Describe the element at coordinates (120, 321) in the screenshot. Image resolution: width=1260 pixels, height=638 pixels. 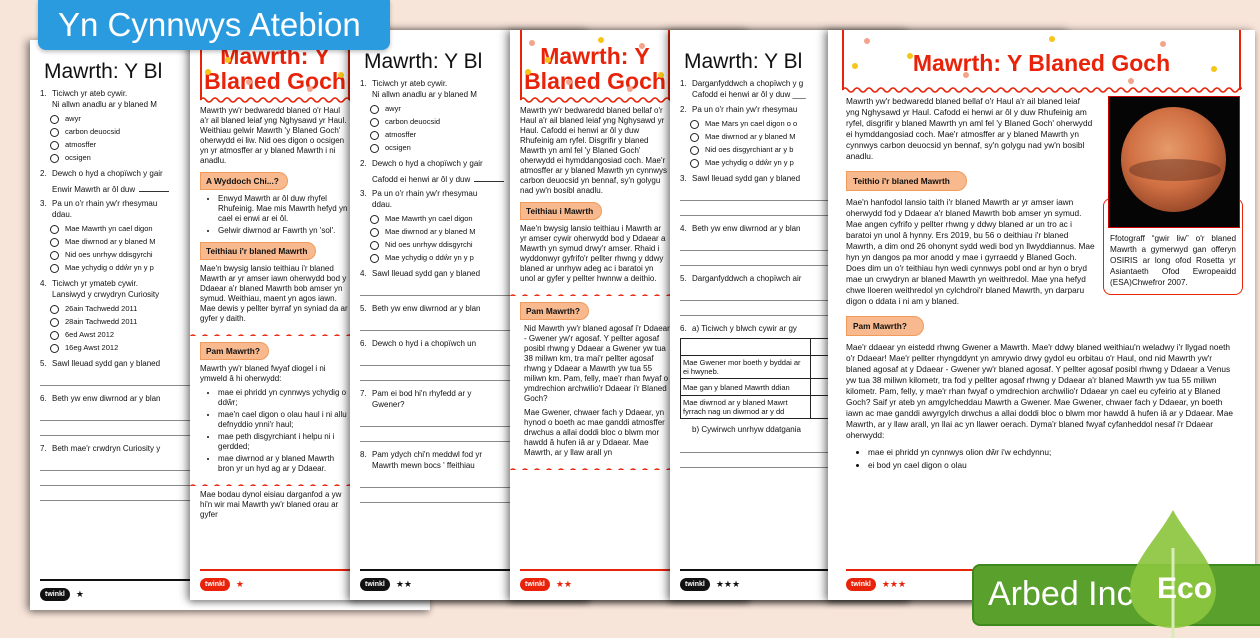
I see `answer-option: 28ain Tachwedd 2011` at that location.